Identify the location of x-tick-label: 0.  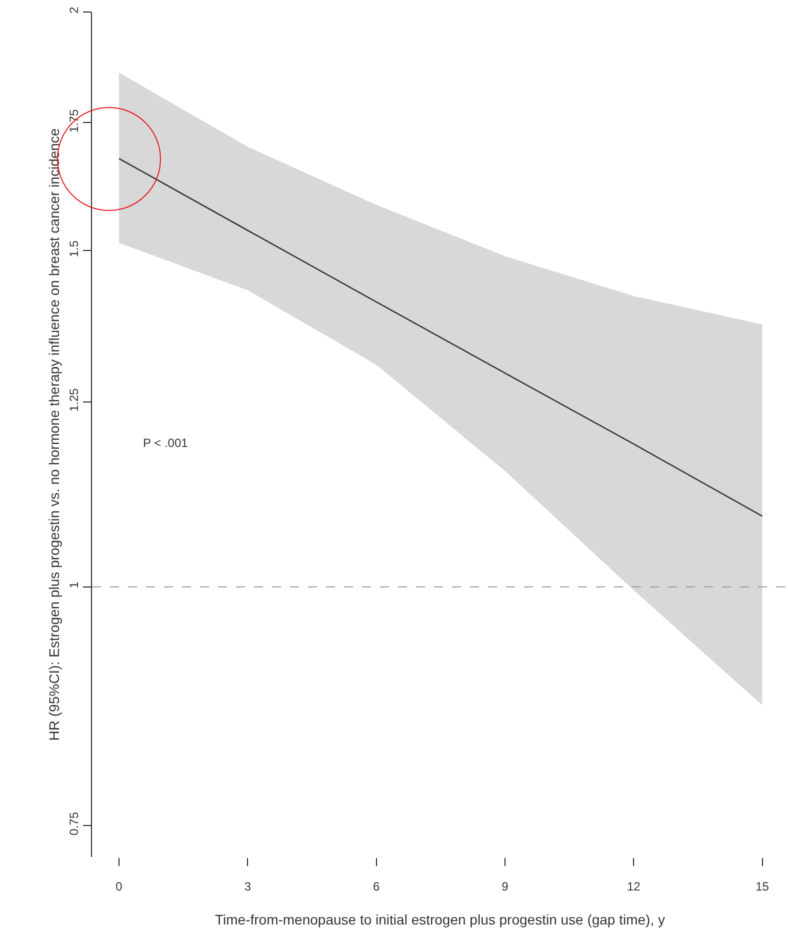
(119, 886).